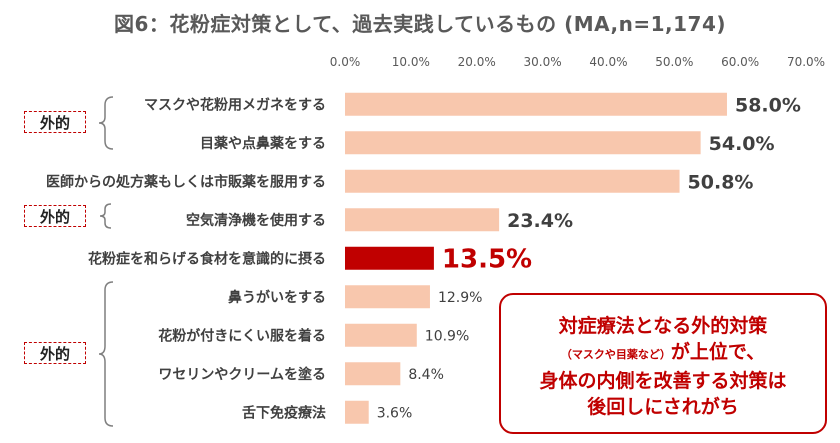 The image size is (840, 443). What do you see at coordinates (663, 326) in the screenshot?
I see `callout-line1: 対症療法となる外的対策` at bounding box center [663, 326].